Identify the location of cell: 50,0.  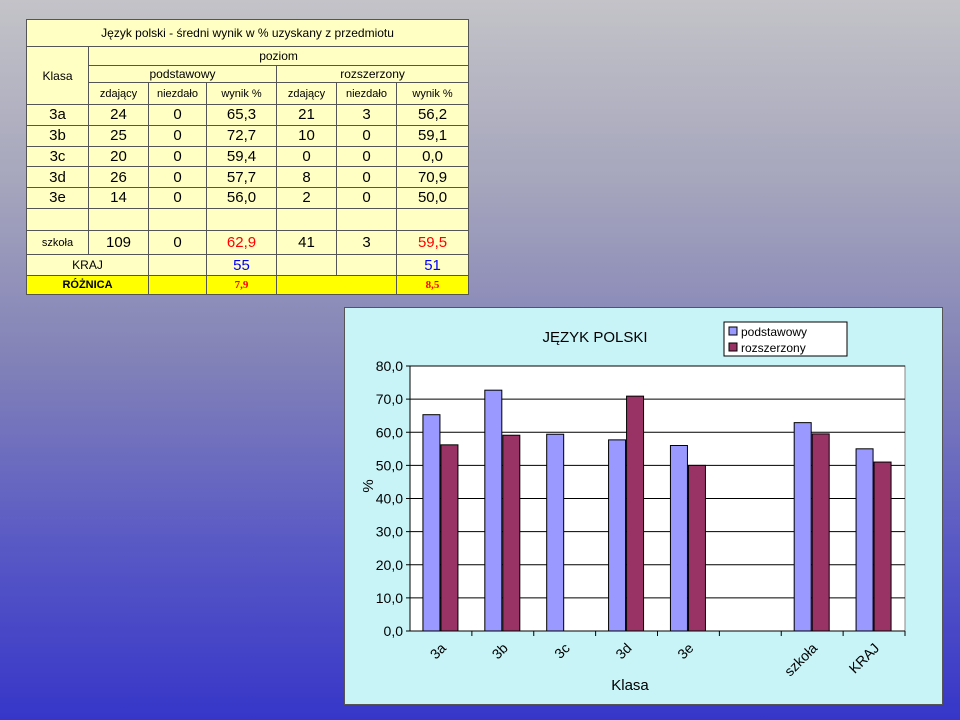
(432, 198).